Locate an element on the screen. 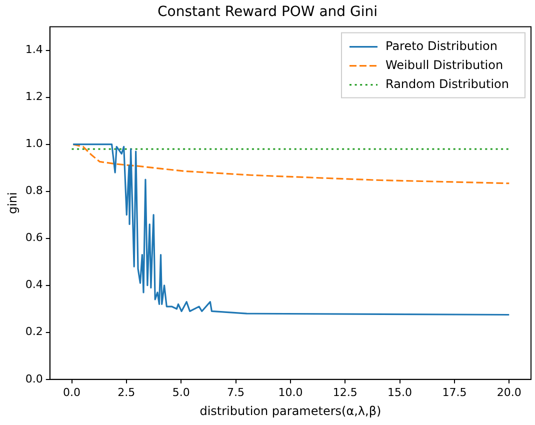 Image resolution: width=535 pixels, height=425 pixels. x-tick-label: 17.5 is located at coordinates (454, 392).